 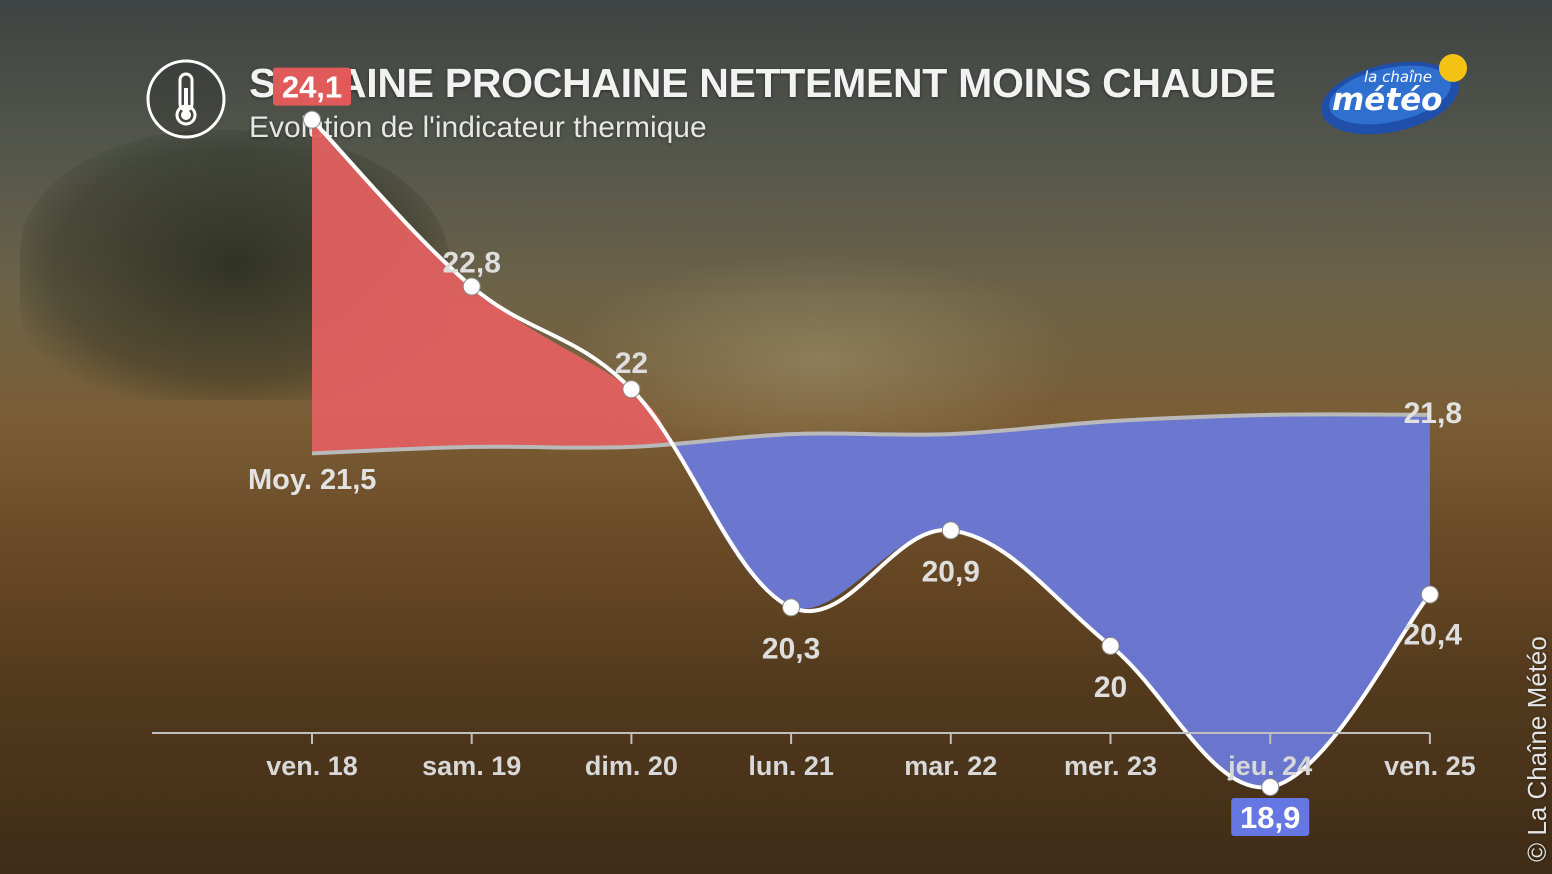 I want to click on x-tick-label: dim. 20, so click(x=631, y=766).